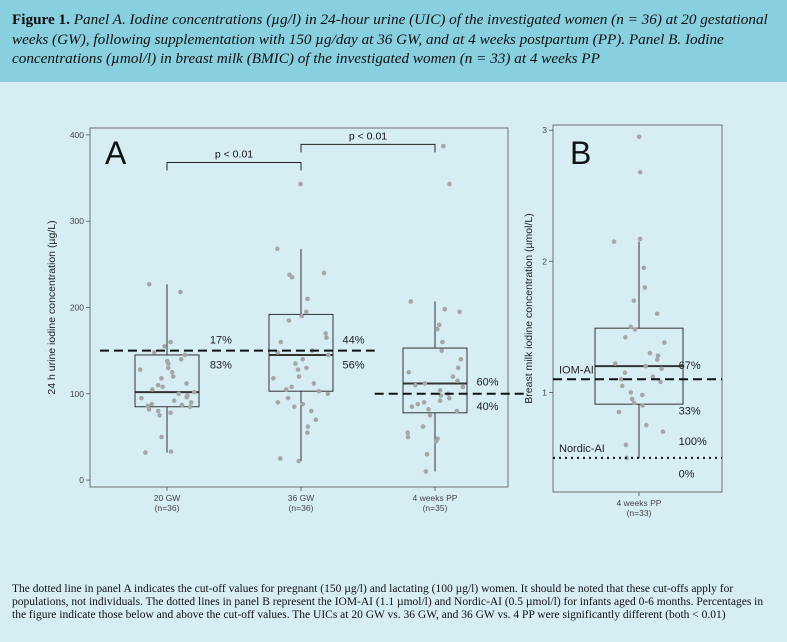 This screenshot has width=787, height=642. What do you see at coordinates (639, 513) in the screenshot?
I see `x-tick-n-label: (n=33)` at bounding box center [639, 513].